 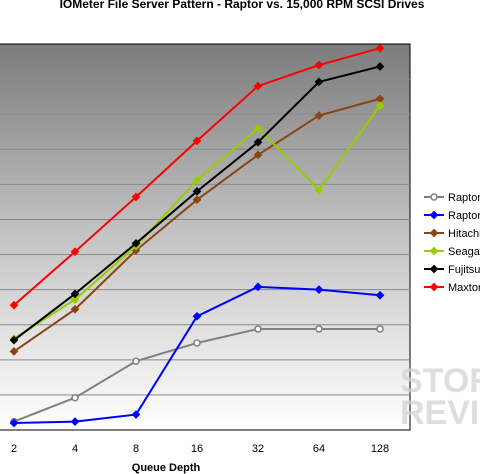 What do you see at coordinates (464, 288) in the screenshot?
I see `legend-label: Maxtor` at bounding box center [464, 288].